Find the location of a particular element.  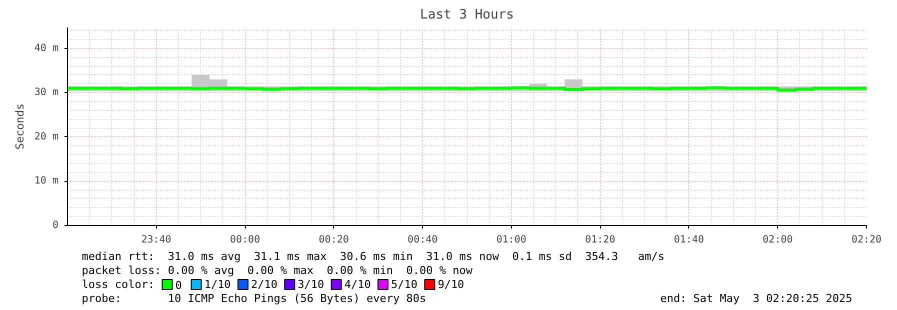

text: median rtt: 31.0 ms avg 31.1 ms max 30.6 ms min 31.0 ms now 0.1 ms sd 354.3 am/s is located at coordinates (373, 256).